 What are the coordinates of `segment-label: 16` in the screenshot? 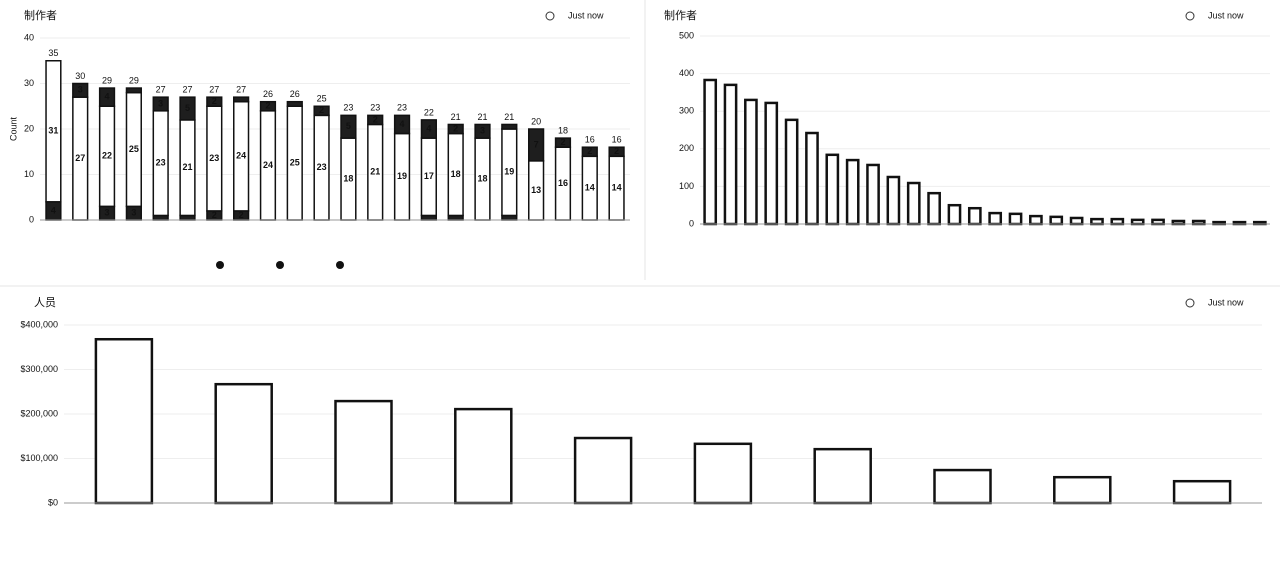 It's located at (563, 183).